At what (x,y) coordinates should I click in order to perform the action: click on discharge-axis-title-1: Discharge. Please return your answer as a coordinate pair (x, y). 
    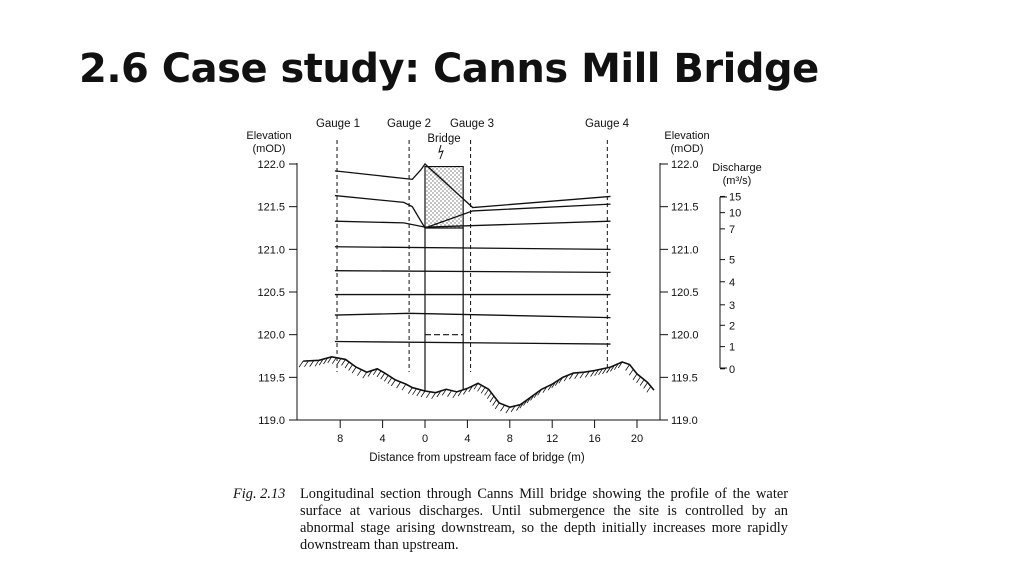
    Looking at the image, I should click on (737, 168).